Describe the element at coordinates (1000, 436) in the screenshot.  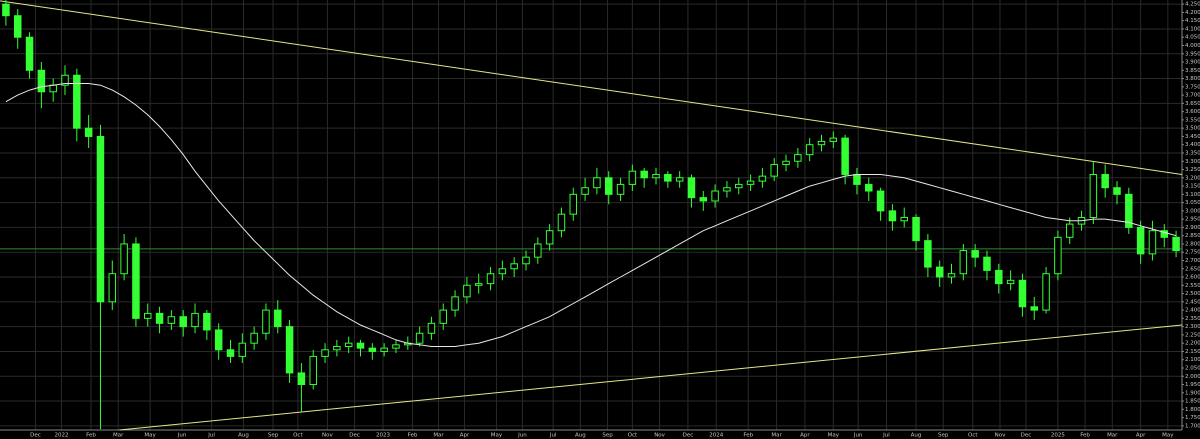
I see `x-tick-label: Nov` at that location.